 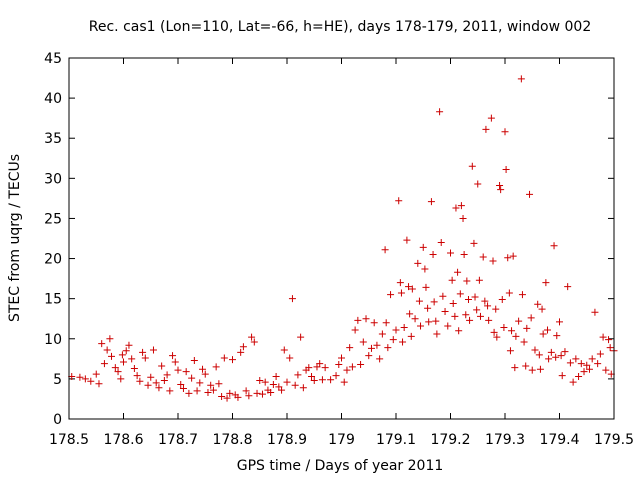 What do you see at coordinates (53, 340) in the screenshot?
I see `y-tick-label: 10` at bounding box center [53, 340].